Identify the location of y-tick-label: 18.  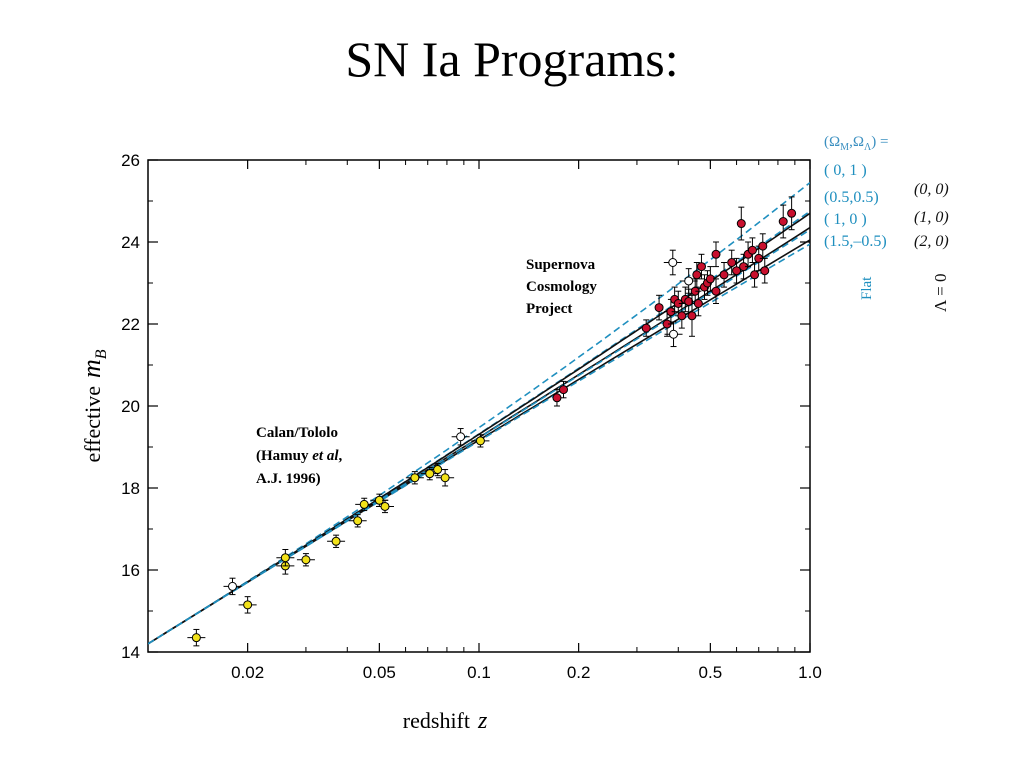
(130, 488).